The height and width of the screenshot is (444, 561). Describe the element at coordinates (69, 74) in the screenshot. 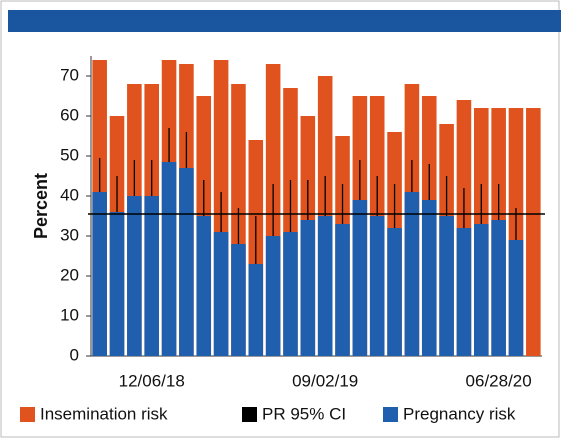

I see `y-tick-label: 70` at that location.